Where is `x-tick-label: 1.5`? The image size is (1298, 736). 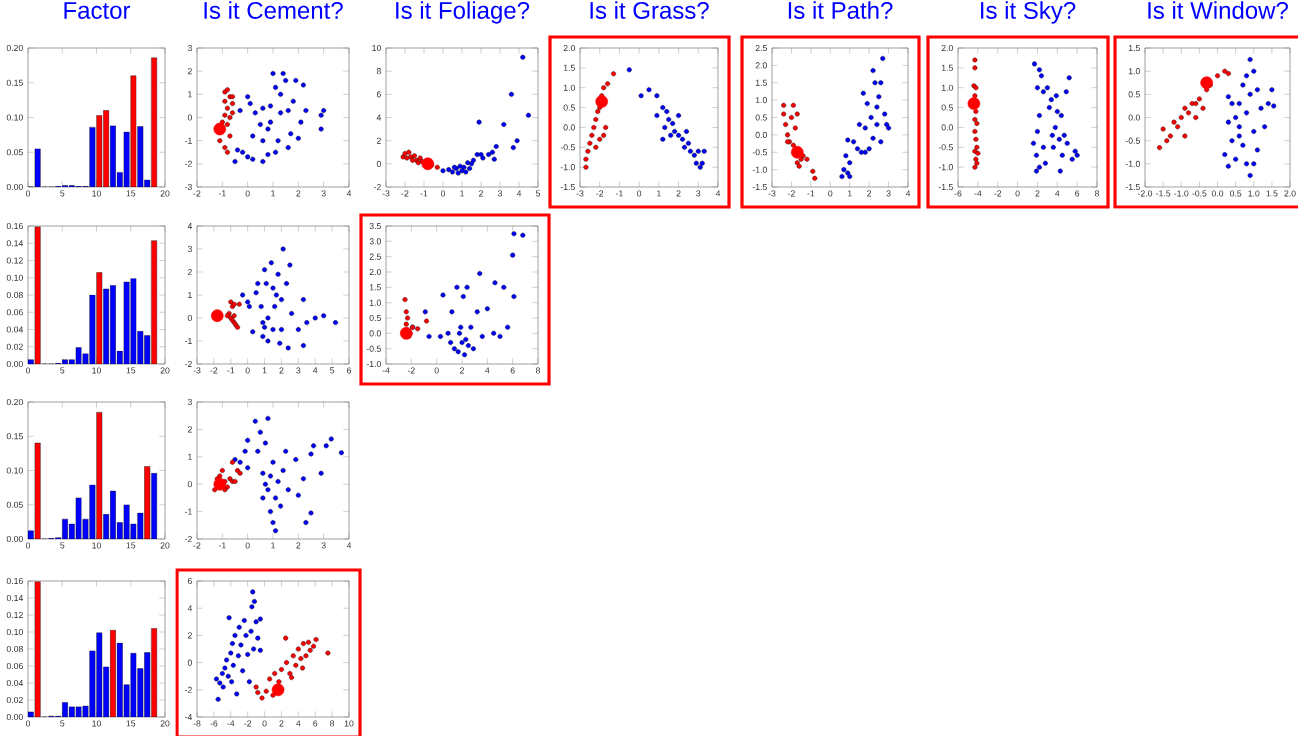
x-tick-label: 1.5 is located at coordinates (1272, 193).